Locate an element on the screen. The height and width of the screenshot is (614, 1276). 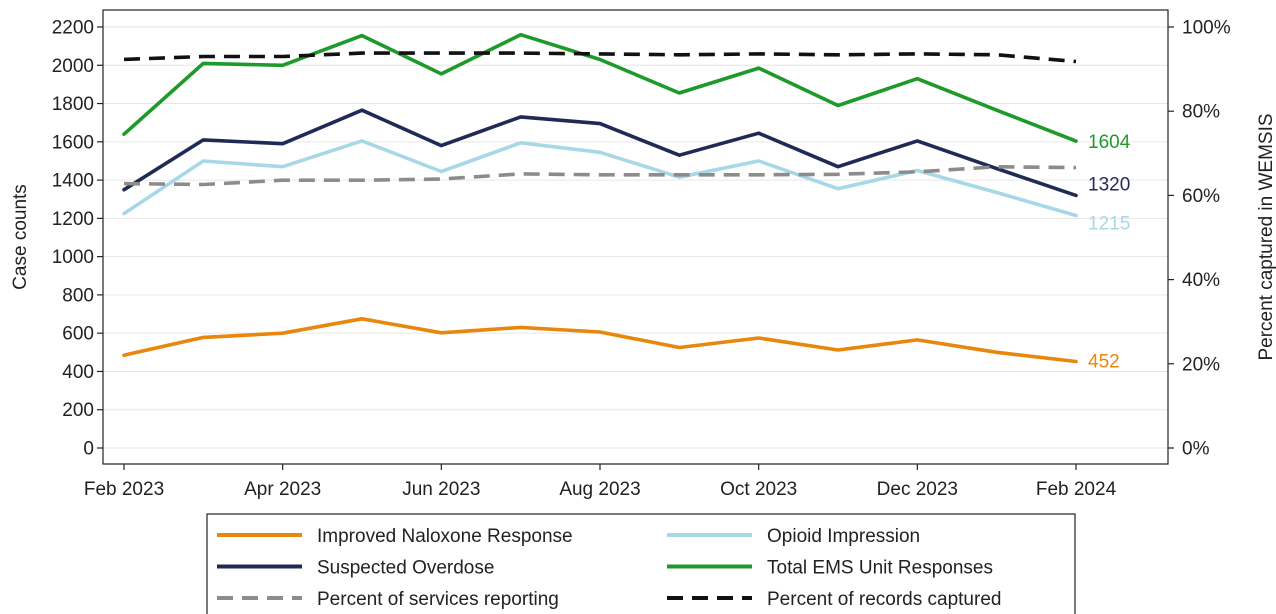
legend-label-percent-of-records-captured: Percent of records captured is located at coordinates (884, 599).